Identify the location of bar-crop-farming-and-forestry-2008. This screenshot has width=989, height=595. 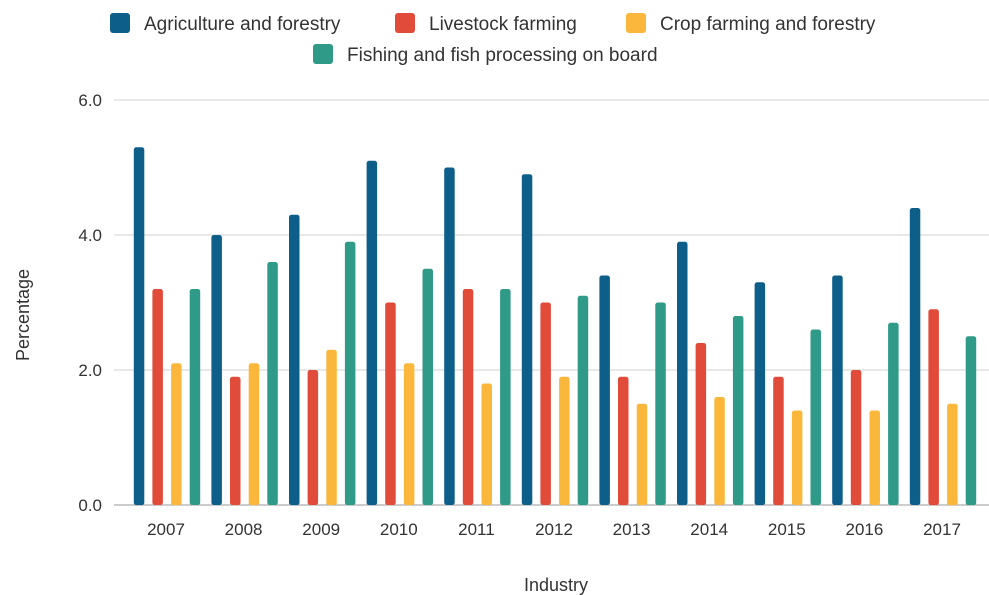
(254, 434).